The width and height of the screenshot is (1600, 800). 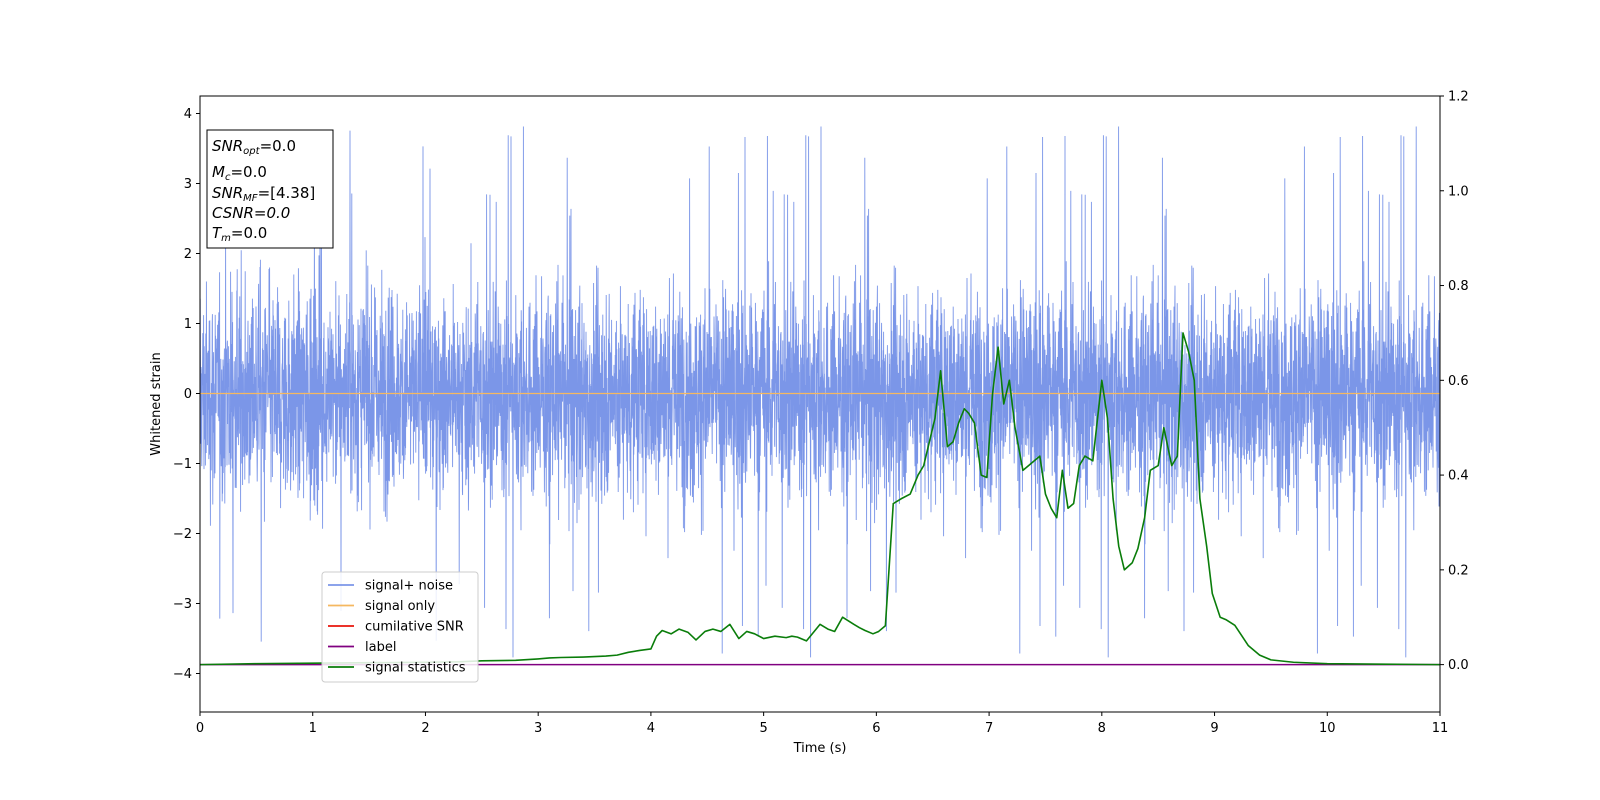 What do you see at coordinates (249, 233) in the screenshot?
I see `info-tm-value: =0.0` at bounding box center [249, 233].